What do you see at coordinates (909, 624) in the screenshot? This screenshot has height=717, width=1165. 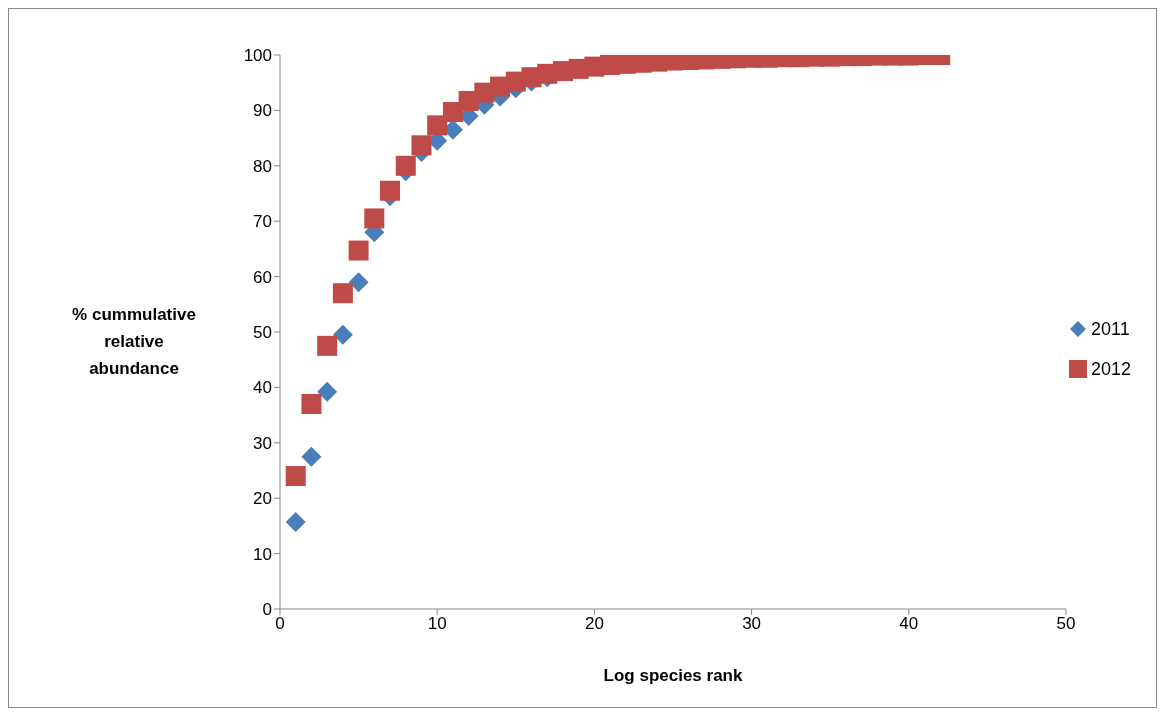 I see `x-tick-label: 40` at bounding box center [909, 624].